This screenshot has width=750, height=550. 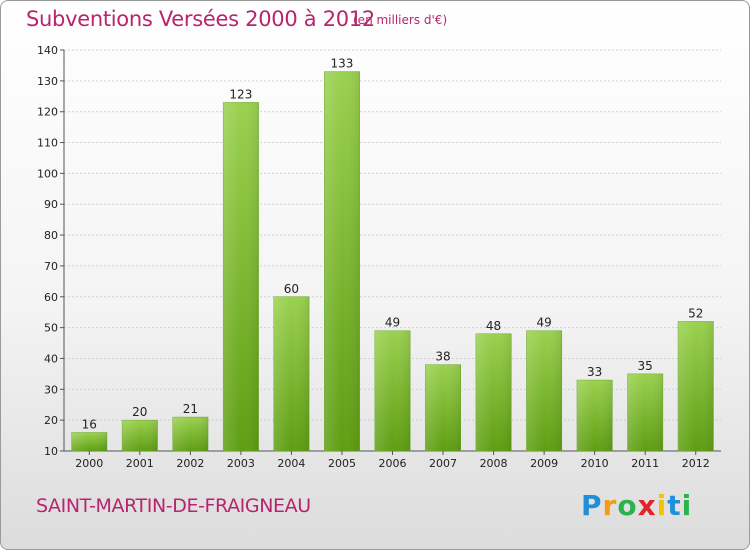 What do you see at coordinates (544, 463) in the screenshot?
I see `x-tick-label-2009: 2009` at bounding box center [544, 463].